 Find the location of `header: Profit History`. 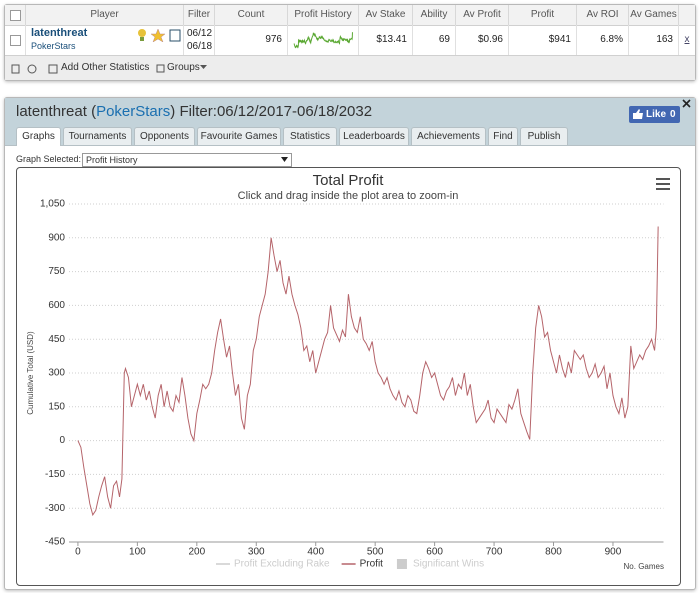

header: Profit History is located at coordinates (323, 15).